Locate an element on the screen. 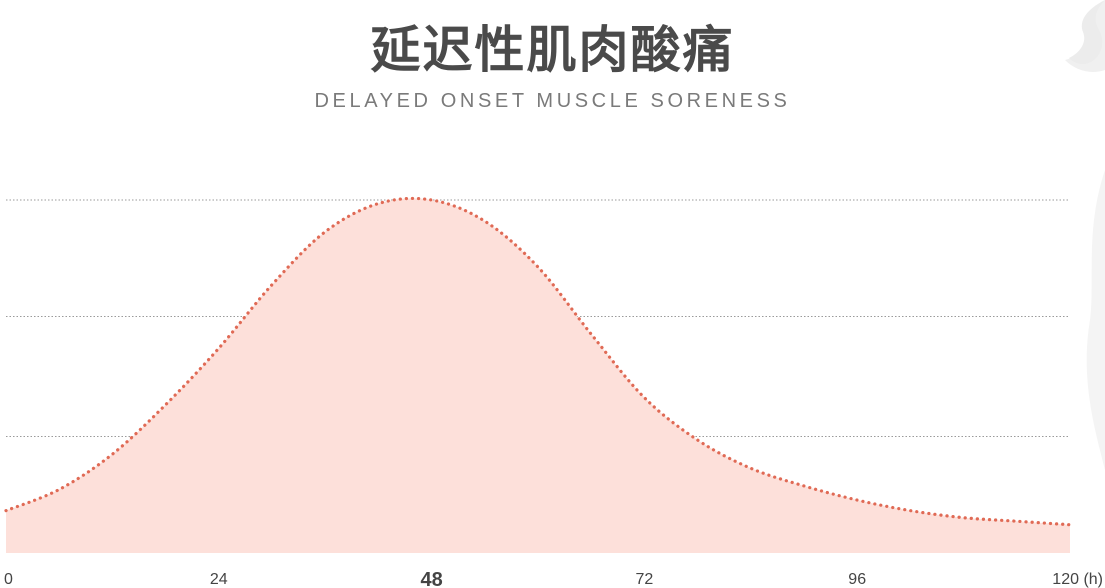 Image resolution: width=1105 pixels, height=588 pixels. x-tick-label-120: 120 (h) is located at coordinates (1077, 579).